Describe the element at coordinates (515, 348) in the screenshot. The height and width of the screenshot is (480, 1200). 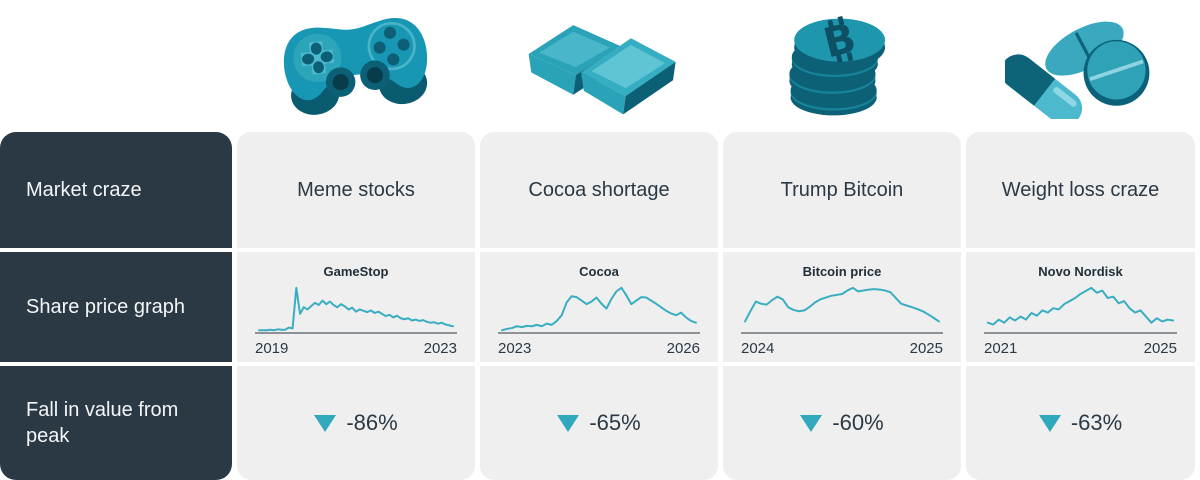
I see `x-axis-start-label: 2023` at that location.